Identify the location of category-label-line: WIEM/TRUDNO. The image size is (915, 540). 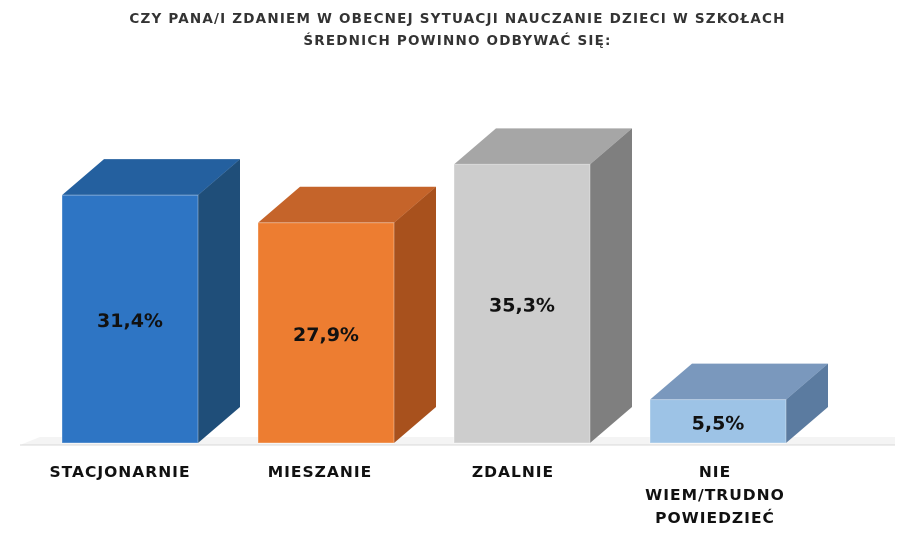
(715, 495).